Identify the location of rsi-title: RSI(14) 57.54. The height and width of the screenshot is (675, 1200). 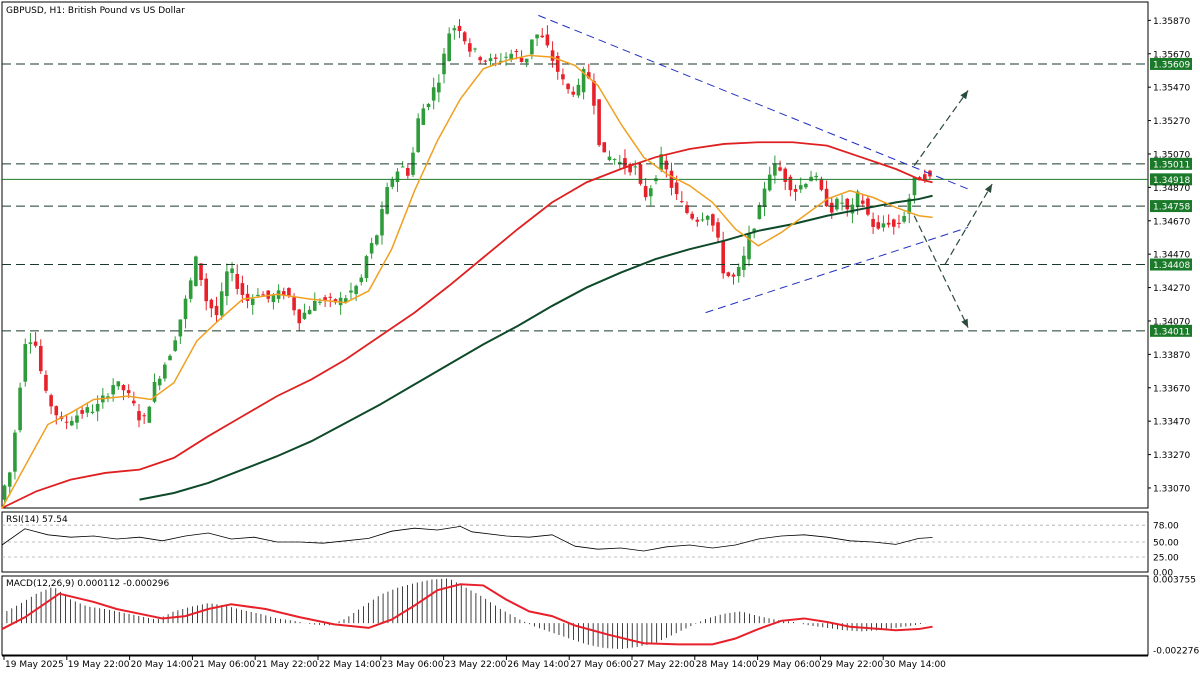
(37, 520).